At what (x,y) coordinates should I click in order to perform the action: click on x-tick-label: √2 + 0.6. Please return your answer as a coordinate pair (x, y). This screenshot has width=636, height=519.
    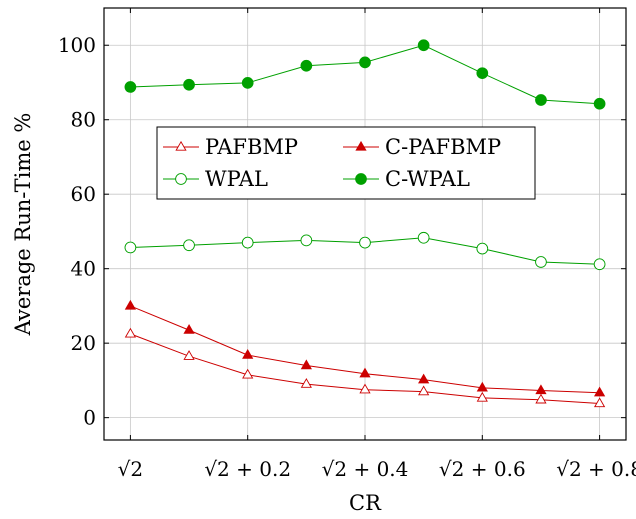
    Looking at the image, I should click on (482, 469).